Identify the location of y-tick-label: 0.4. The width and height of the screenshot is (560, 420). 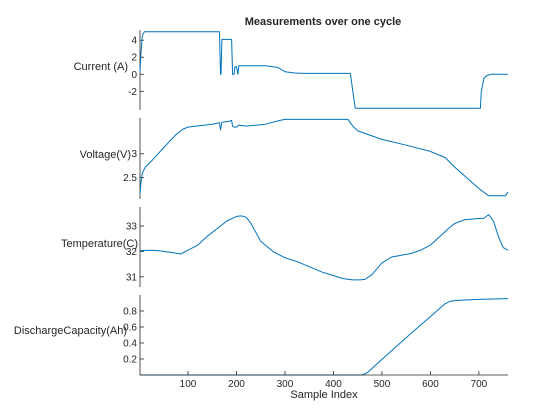
(130, 344).